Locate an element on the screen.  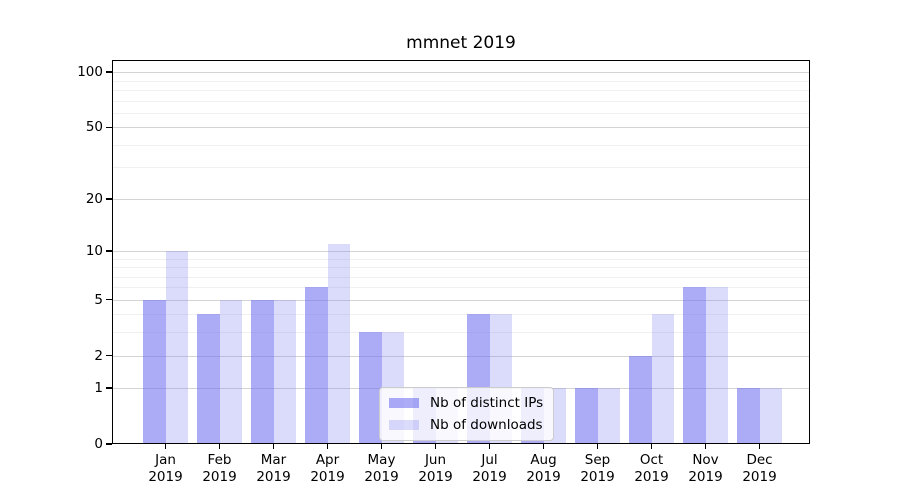
y-axis-tick-label: 10 is located at coordinates (94, 250).